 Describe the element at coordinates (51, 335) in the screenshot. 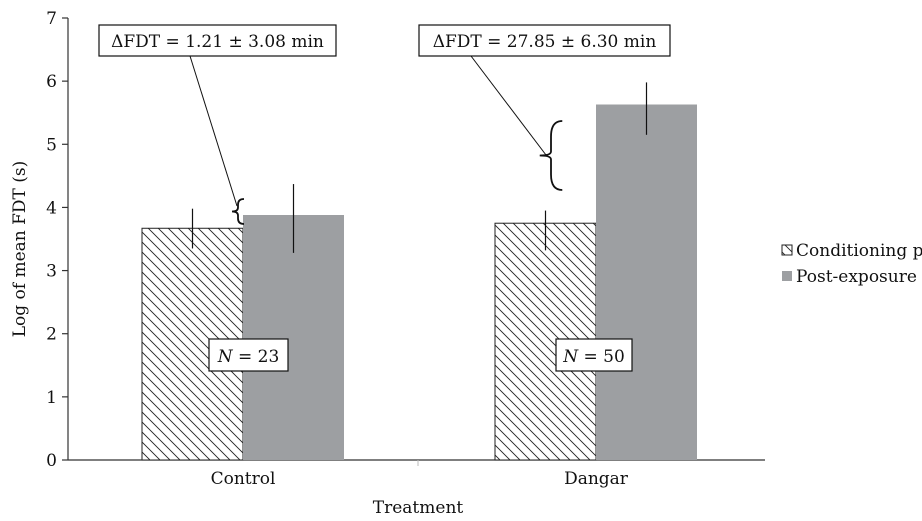

I see `y-tick-label: 2` at that location.